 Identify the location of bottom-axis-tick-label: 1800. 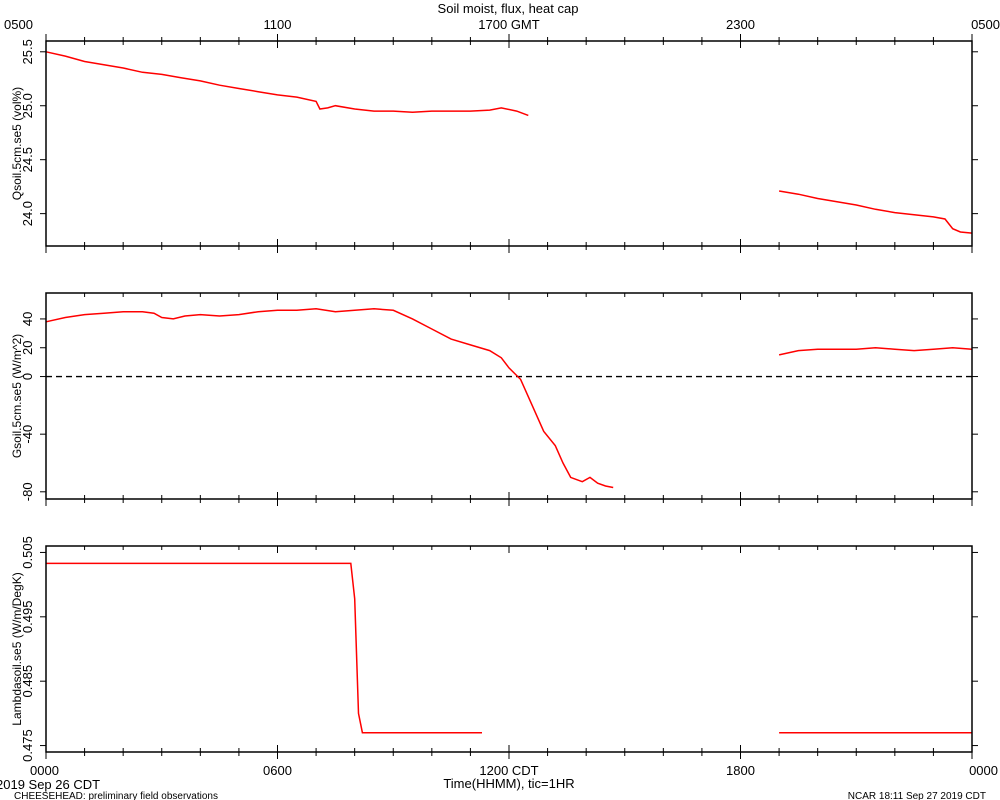
(740, 770).